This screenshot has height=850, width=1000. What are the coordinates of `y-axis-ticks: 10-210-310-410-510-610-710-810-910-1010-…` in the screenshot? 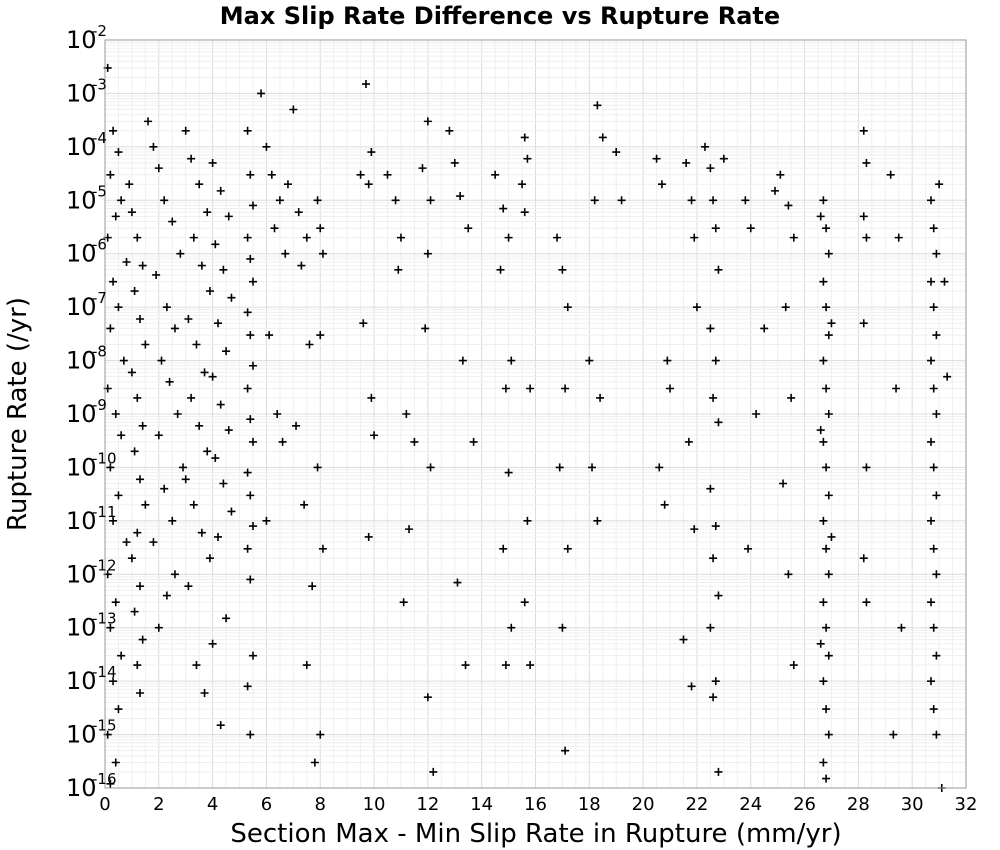 It's located at (91, 412).